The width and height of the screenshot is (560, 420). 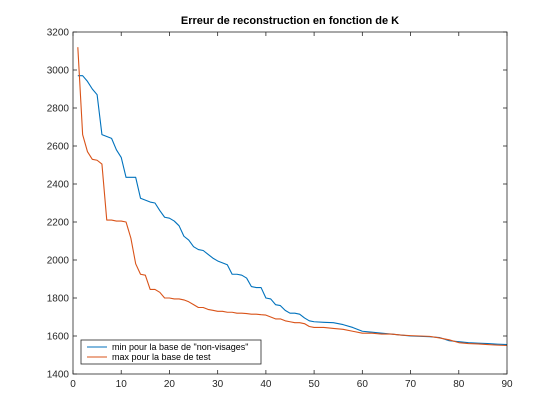 I want to click on legend-entry-0: min pour la base de "non-visages", so click(x=180, y=347).